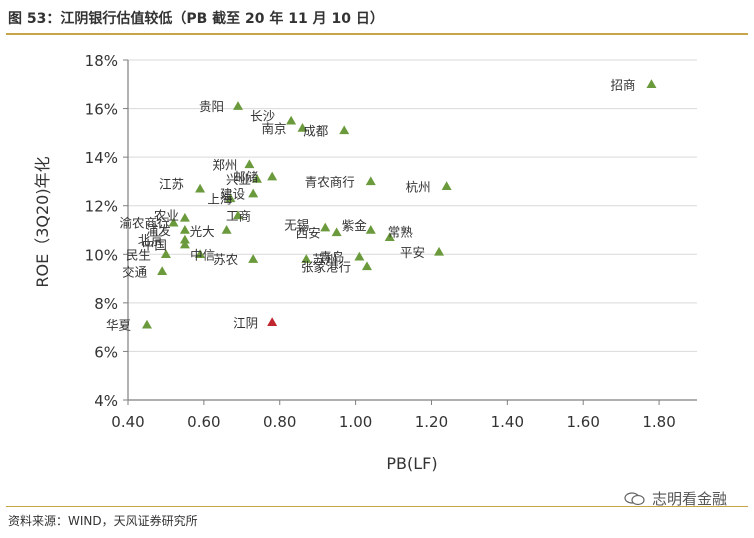  Describe the element at coordinates (324, 259) in the screenshot. I see `point-label: 苏州` at that location.